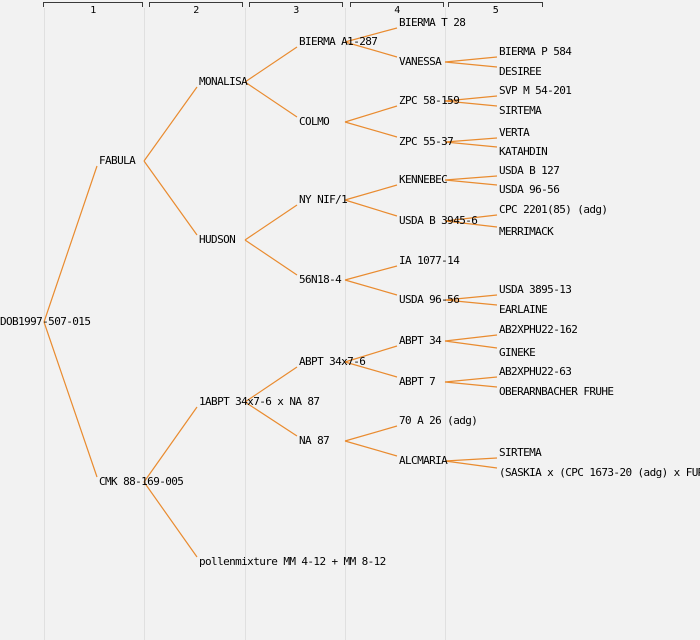 Image resolution: width=700 pixels, height=640 pixels. I want to click on tree-node-label: FABULA, so click(117, 160).